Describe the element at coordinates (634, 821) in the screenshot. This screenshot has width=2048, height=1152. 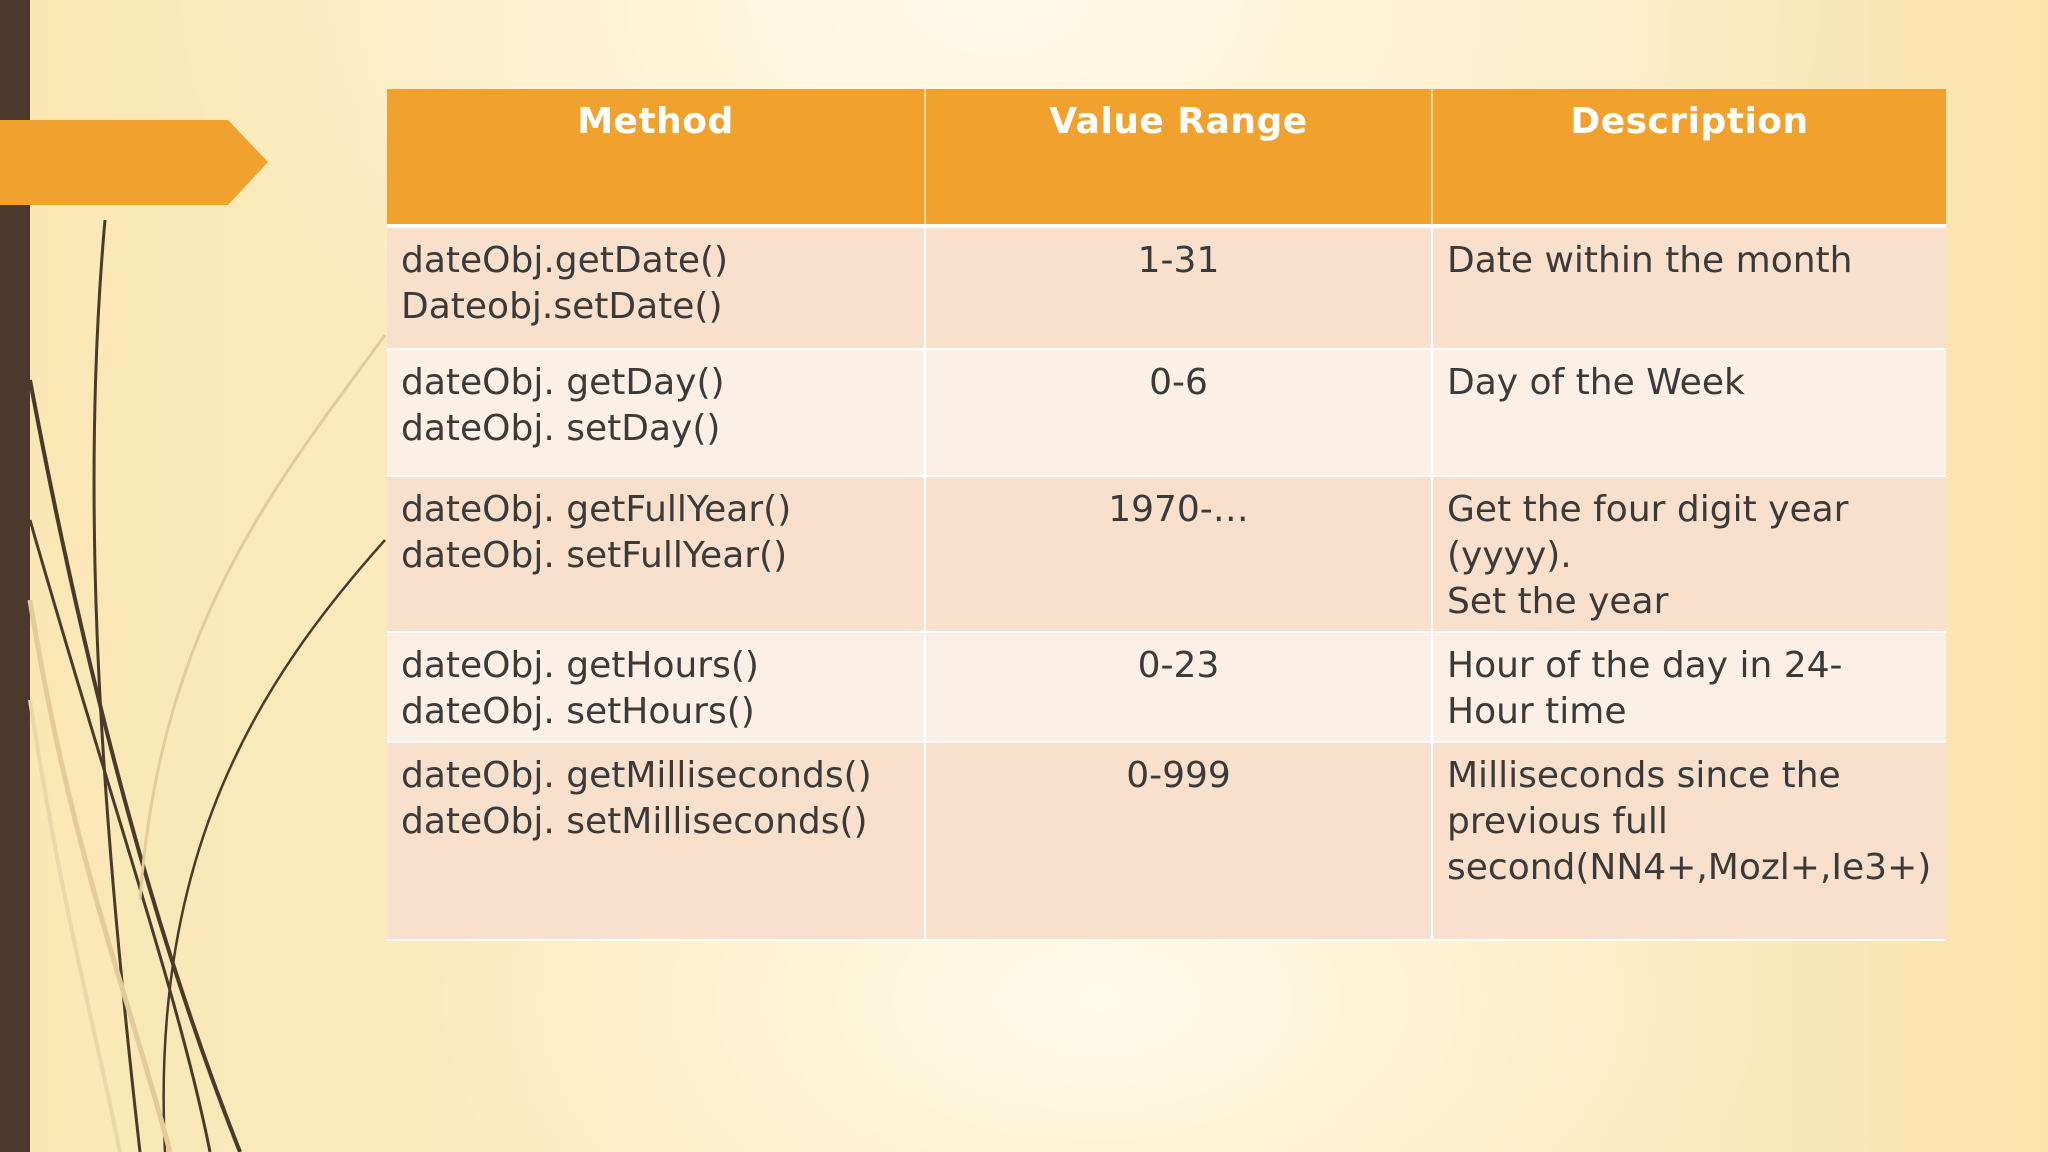
I see `method-setter: dateObj. setMilliseconds()` at that location.